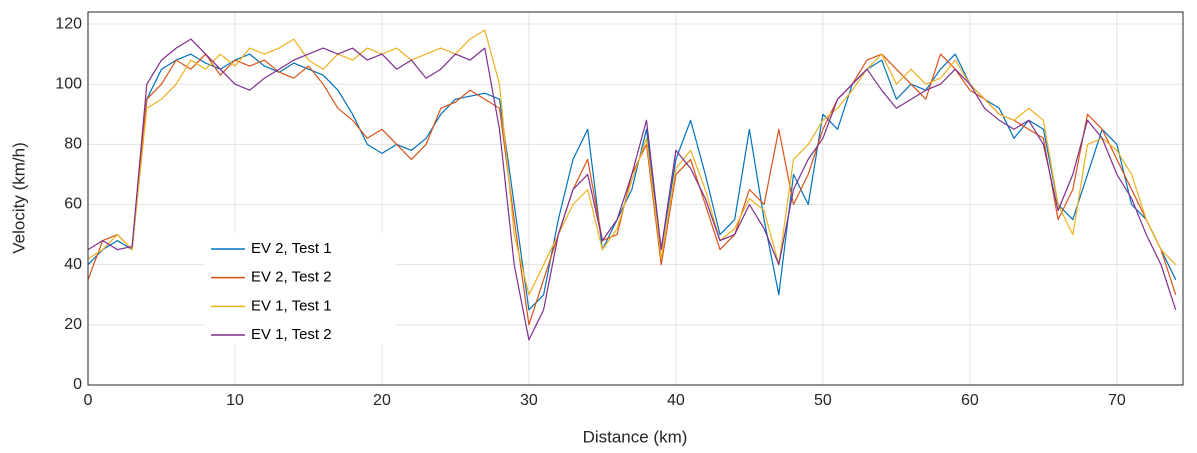 Image resolution: width=1197 pixels, height=453 pixels. Describe the element at coordinates (73, 204) in the screenshot. I see `y-tick-label: 60` at that location.